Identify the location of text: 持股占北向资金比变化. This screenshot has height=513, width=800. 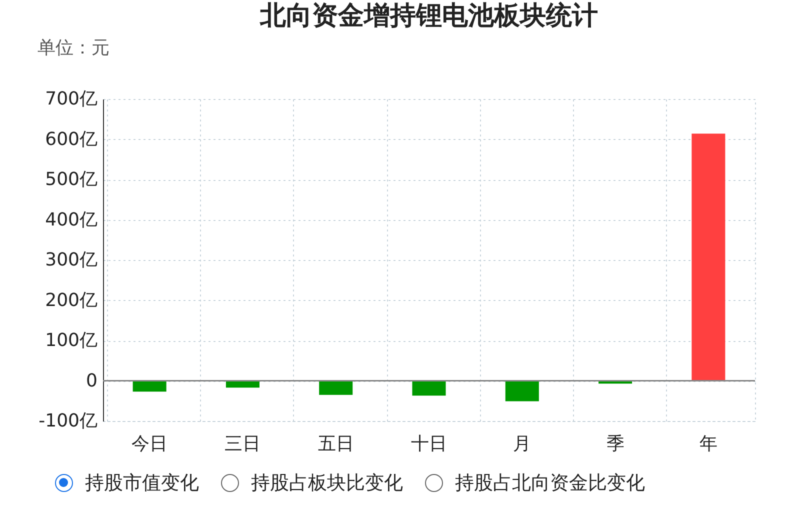
(550, 483).